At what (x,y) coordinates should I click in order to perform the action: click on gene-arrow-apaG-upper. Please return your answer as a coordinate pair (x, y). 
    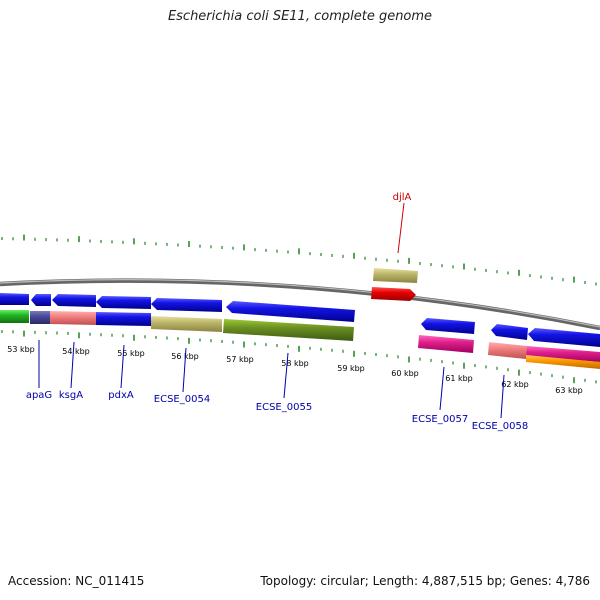
    Looking at the image, I should click on (14, 299).